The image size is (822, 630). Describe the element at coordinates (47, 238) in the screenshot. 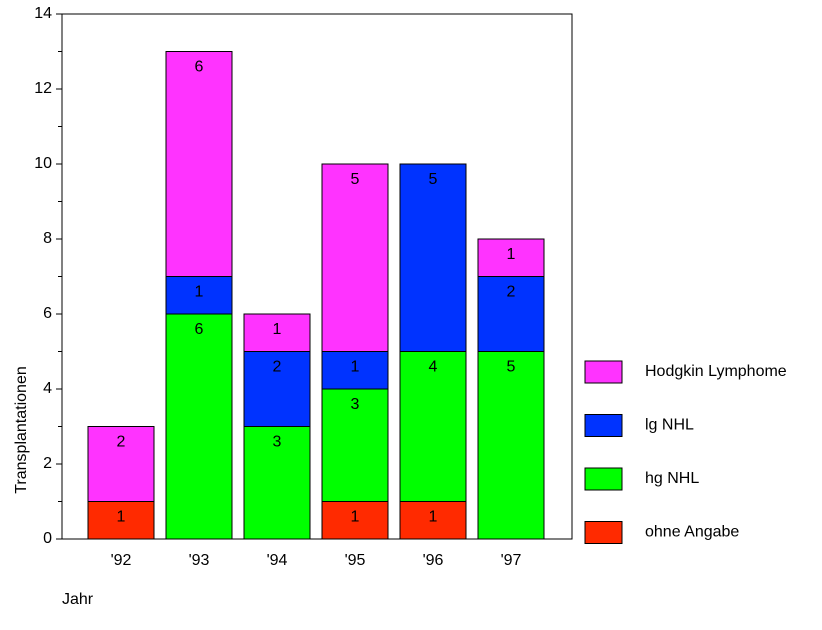

I see `y-tick-label: 8` at that location.